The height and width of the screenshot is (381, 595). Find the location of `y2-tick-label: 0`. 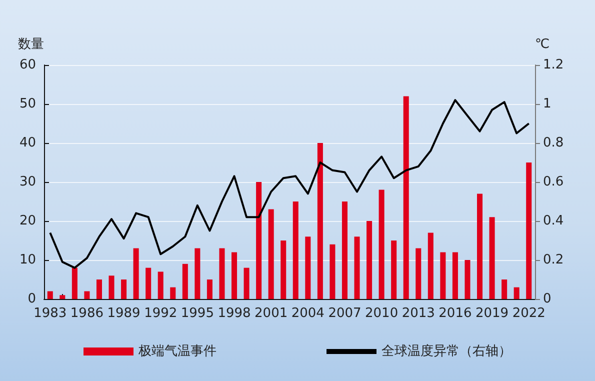

y2-tick-label: 0 is located at coordinates (547, 299).